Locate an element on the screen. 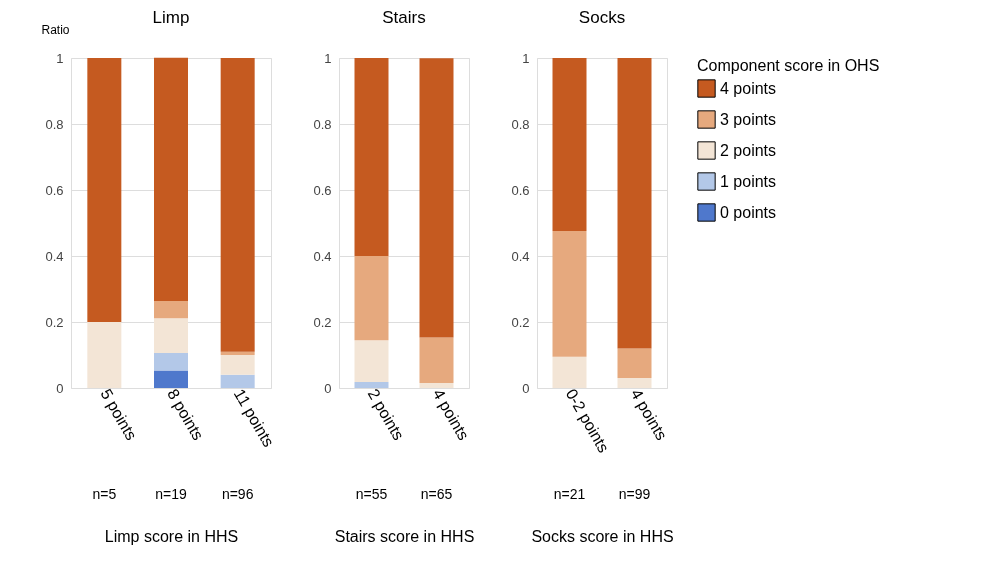  text: n=96 is located at coordinates (237, 494).